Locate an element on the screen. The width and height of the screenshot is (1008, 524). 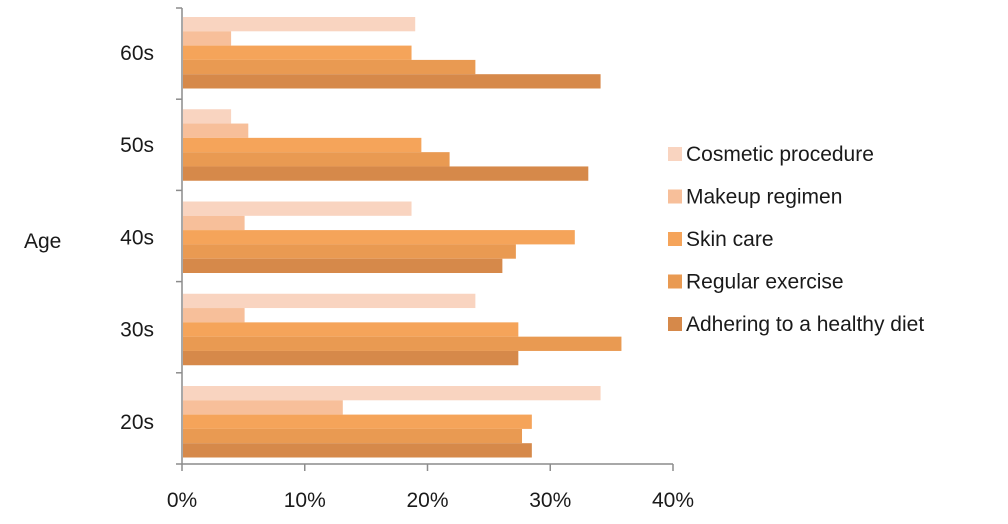
bar-60s-skin-care is located at coordinates (297, 52).